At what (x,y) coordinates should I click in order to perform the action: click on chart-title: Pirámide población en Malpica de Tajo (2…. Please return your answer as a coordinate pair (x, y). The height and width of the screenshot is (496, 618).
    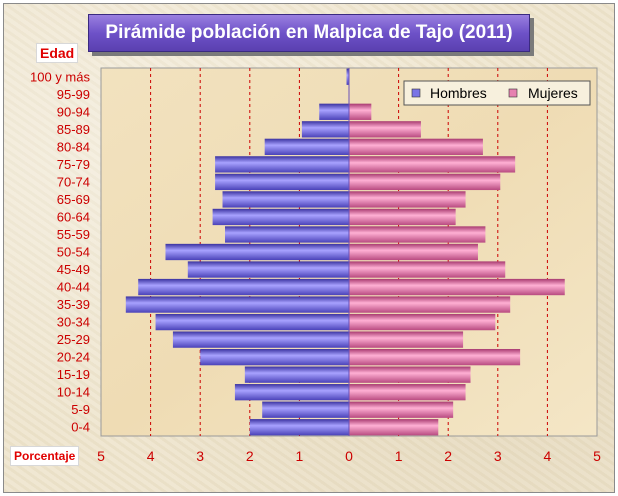
    Looking at the image, I should click on (309, 32).